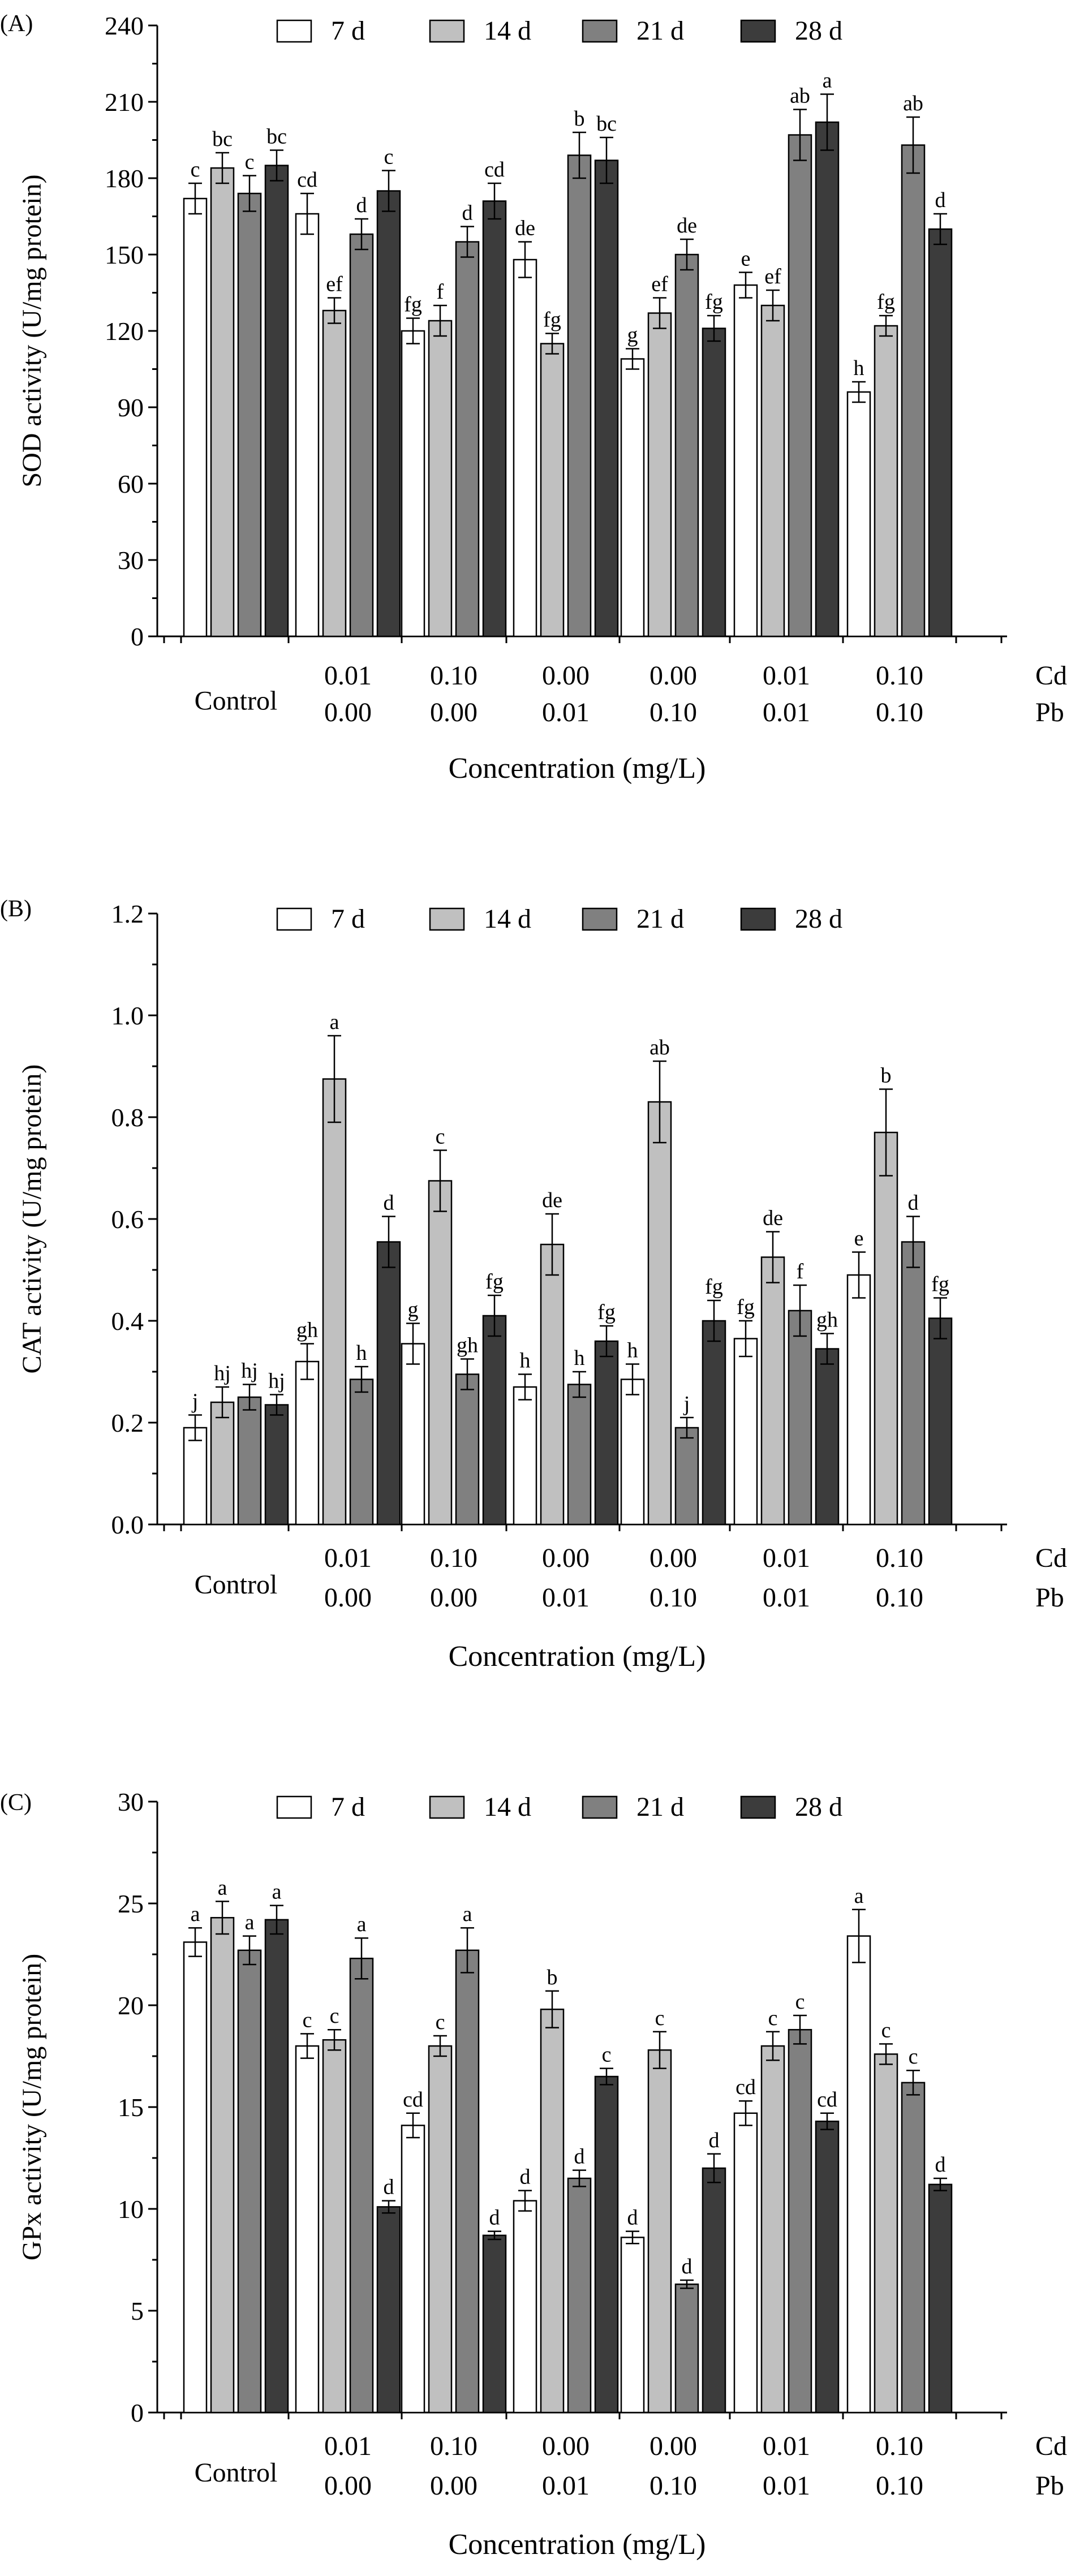 This screenshot has height=2576, width=1084. I want to click on x-axis-title: Concentration (mg/L), so click(577, 768).